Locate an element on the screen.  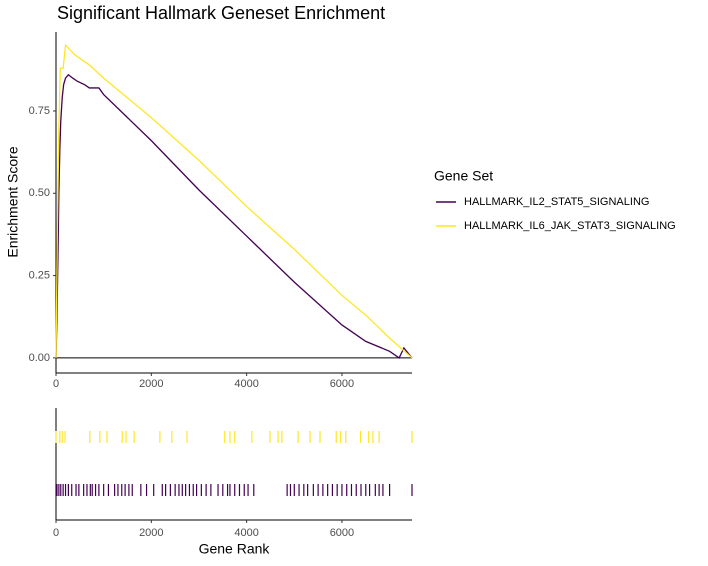
chart-title: Significant Hallmark Geneset Enrichment is located at coordinates (221, 13).